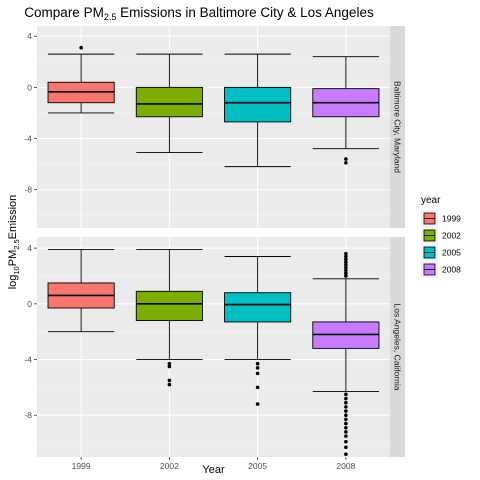 This screenshot has width=480, height=480. Describe the element at coordinates (345, 466) in the screenshot. I see `x-tick-label: 2008` at that location.